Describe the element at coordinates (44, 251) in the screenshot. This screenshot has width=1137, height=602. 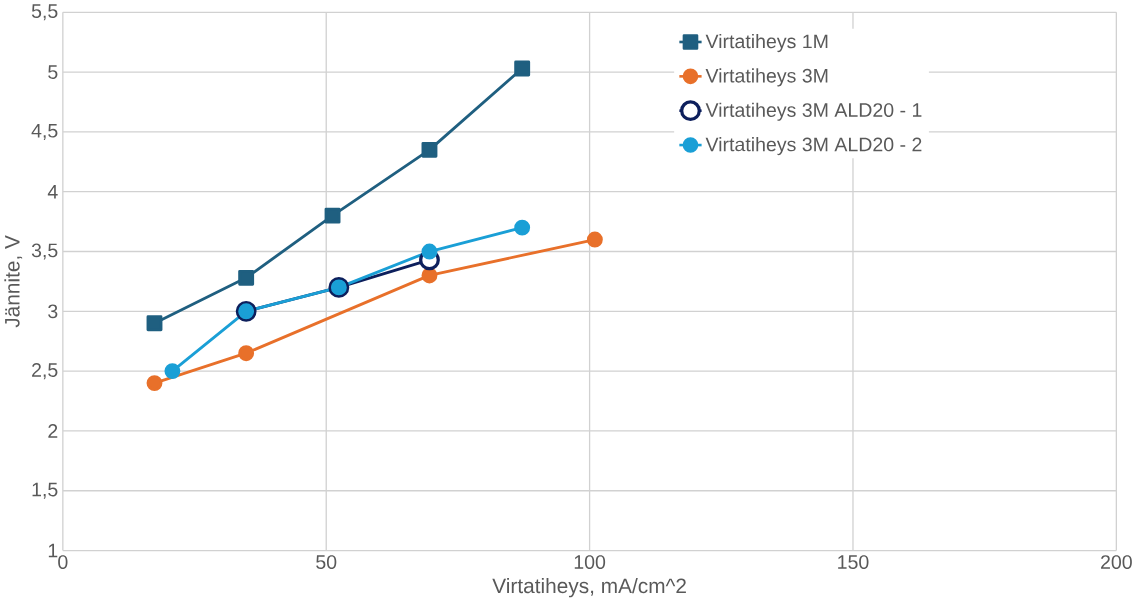
I see `y-tick-label: 3,5` at that location.